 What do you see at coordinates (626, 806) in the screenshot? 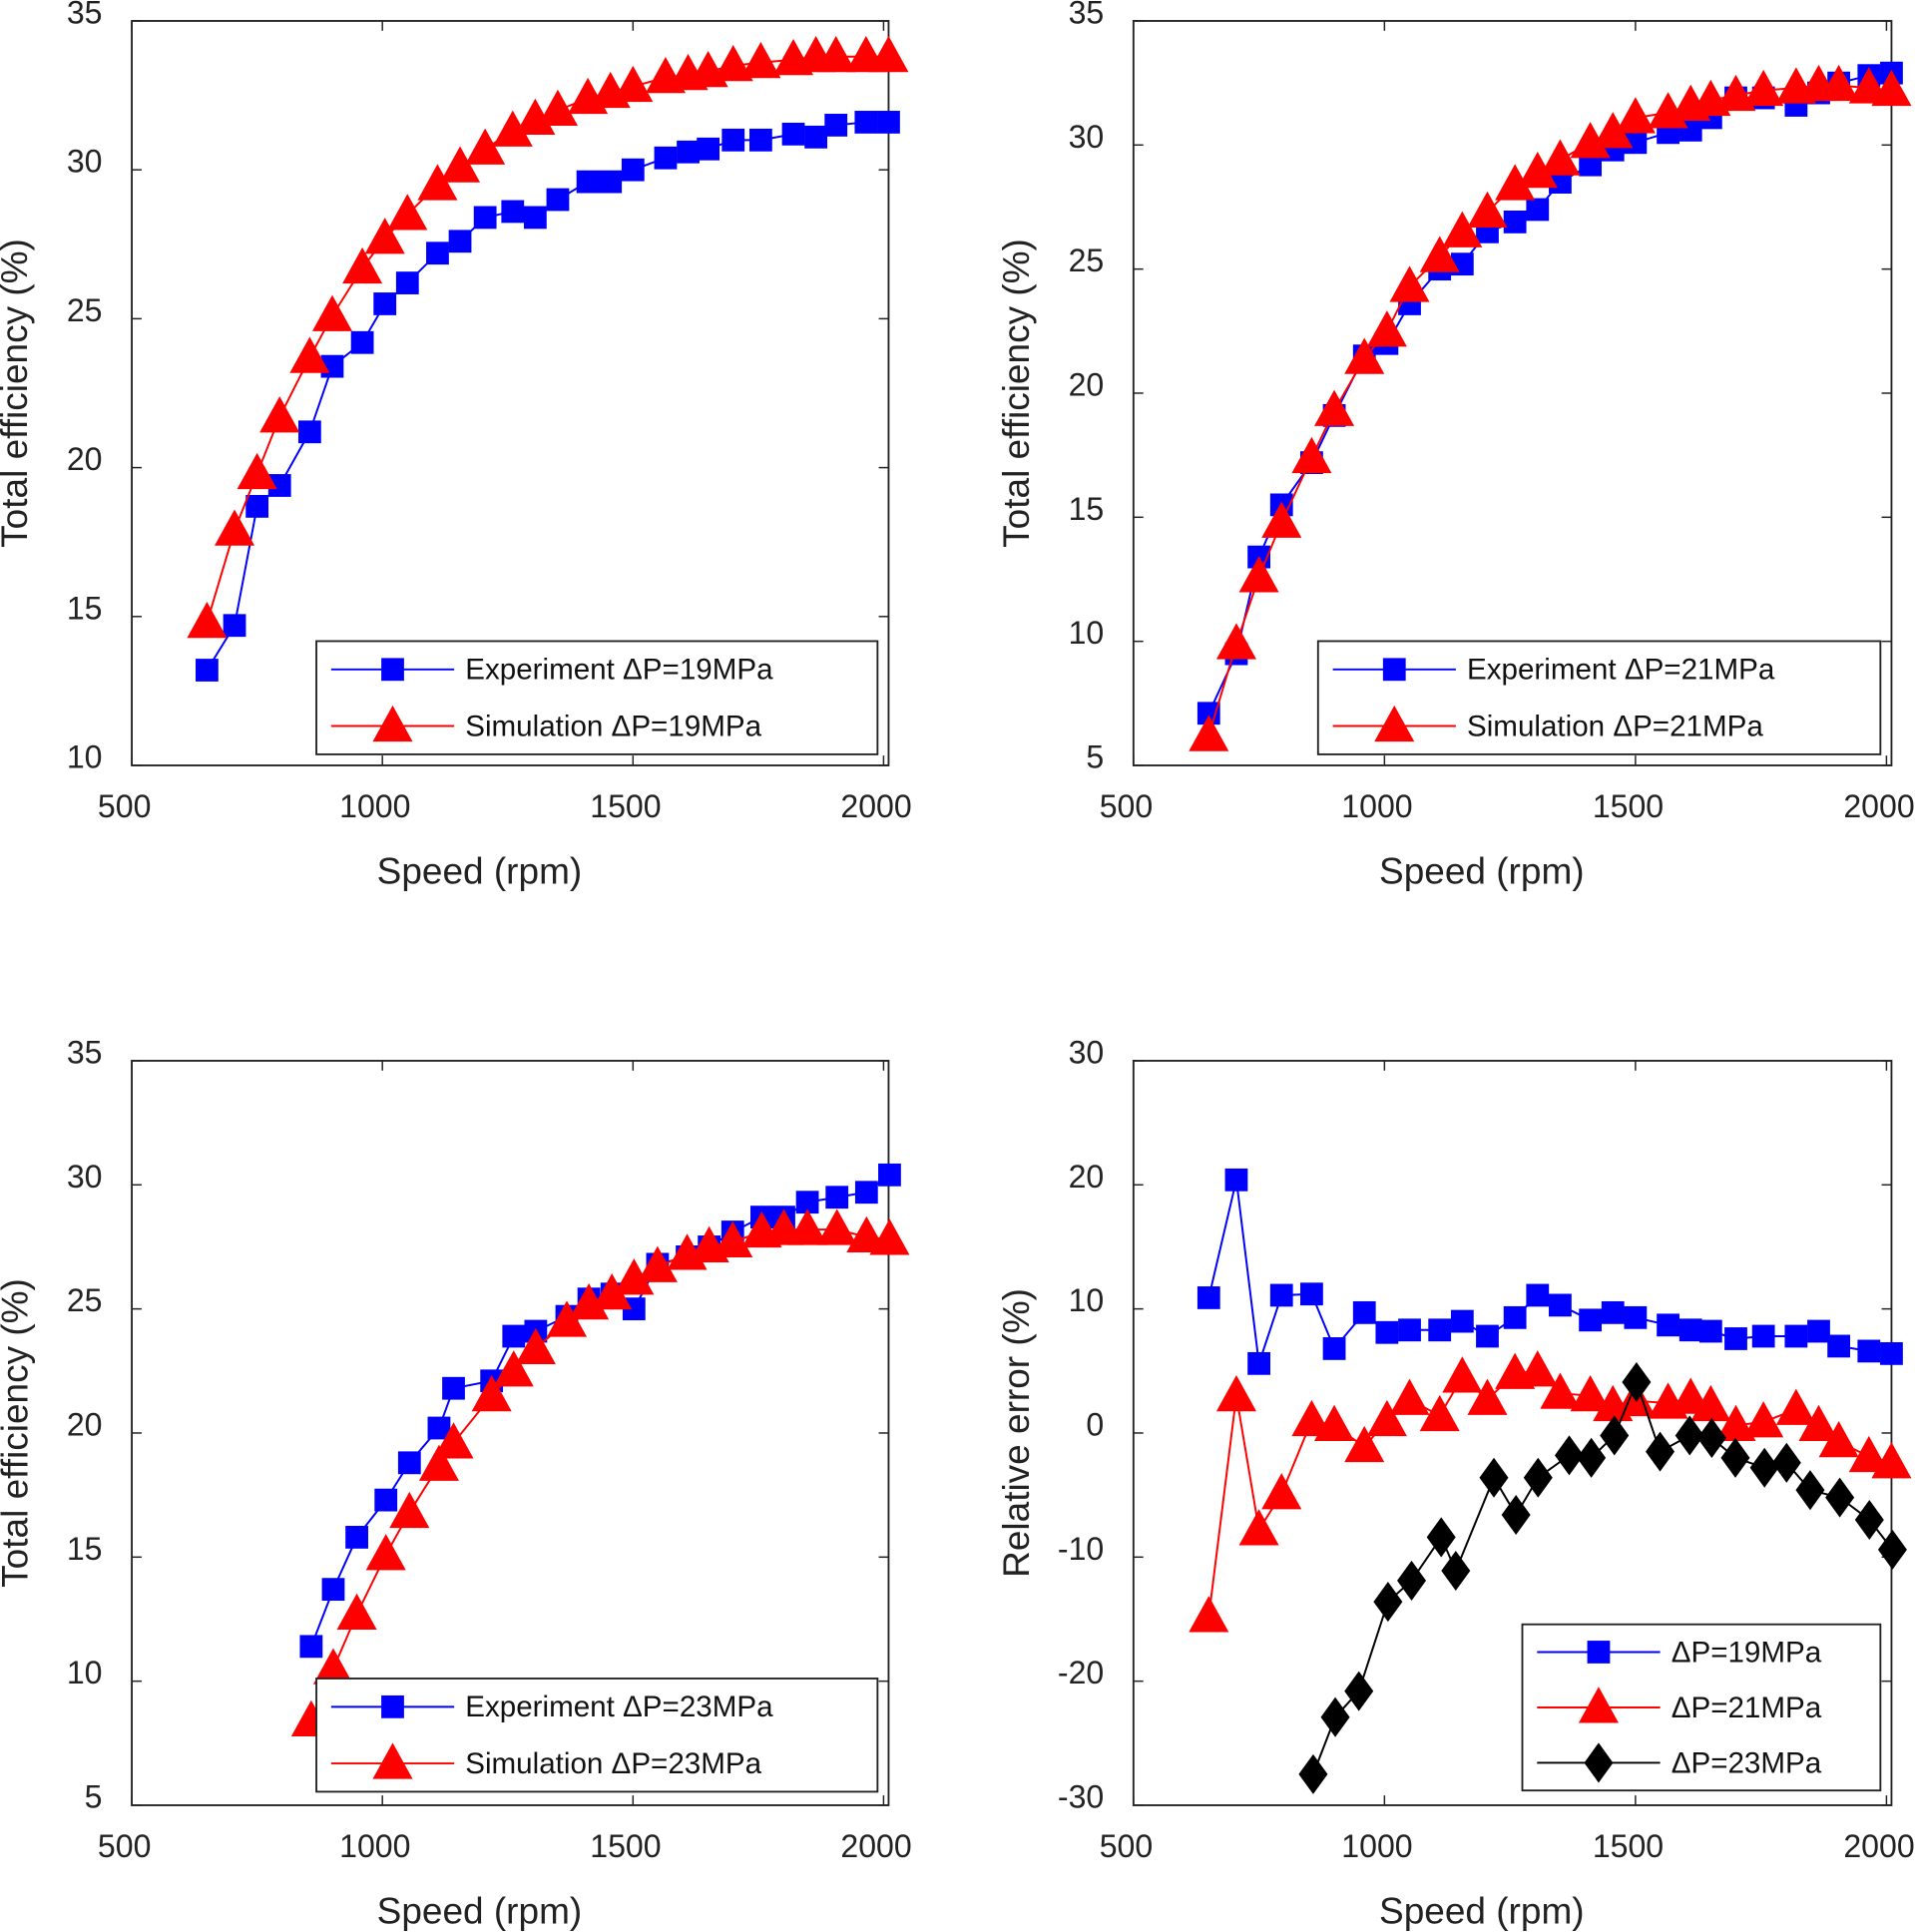
I see `x-tick-label: 1500` at bounding box center [626, 806].